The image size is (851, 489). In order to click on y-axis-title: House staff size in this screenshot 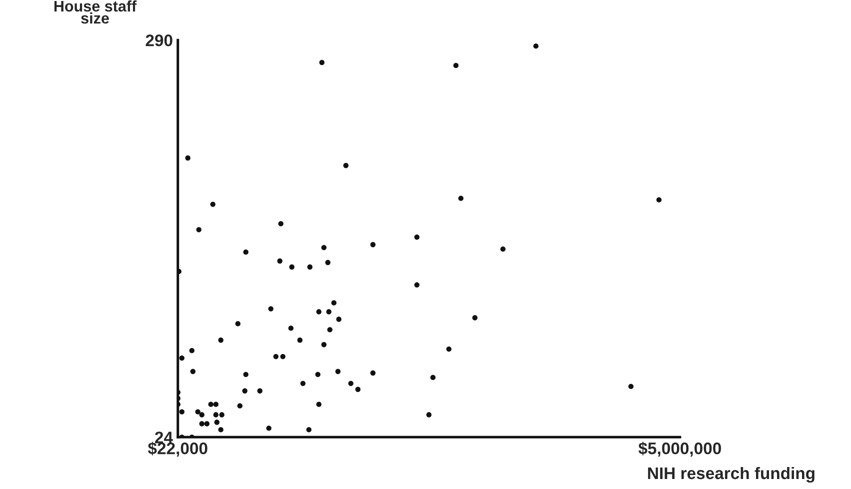, I will do `click(95, 12)`.